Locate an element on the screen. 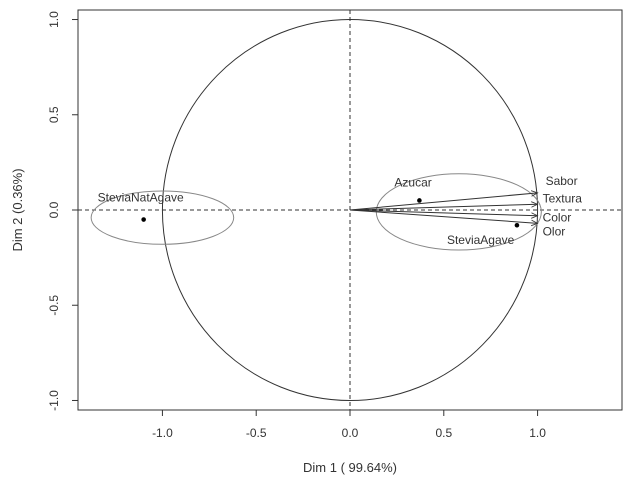 Image resolution: width=627 pixels, height=486 pixels. y-tick-label: 0.5 is located at coordinates (54, 114).